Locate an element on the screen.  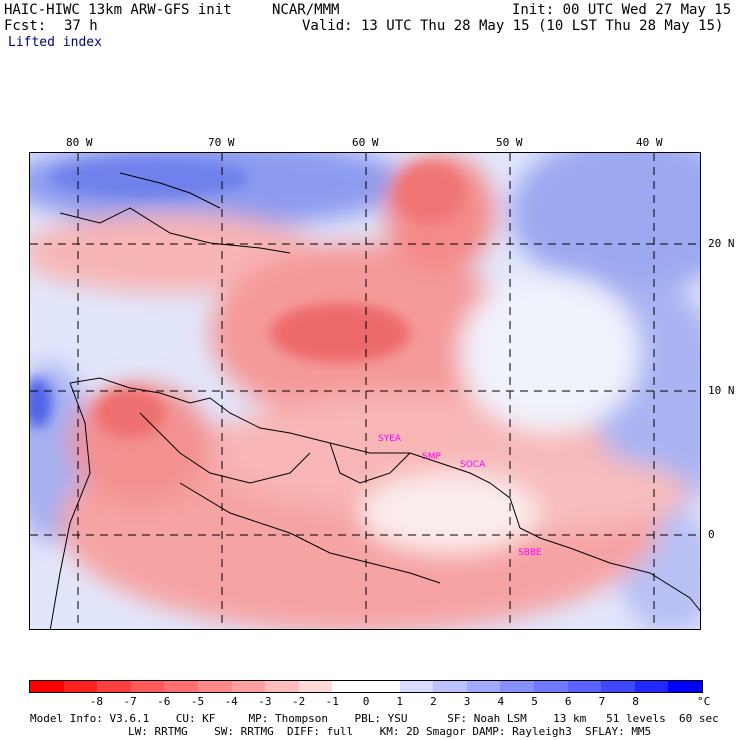
lat-label-20n: 20 N is located at coordinates (721, 243).